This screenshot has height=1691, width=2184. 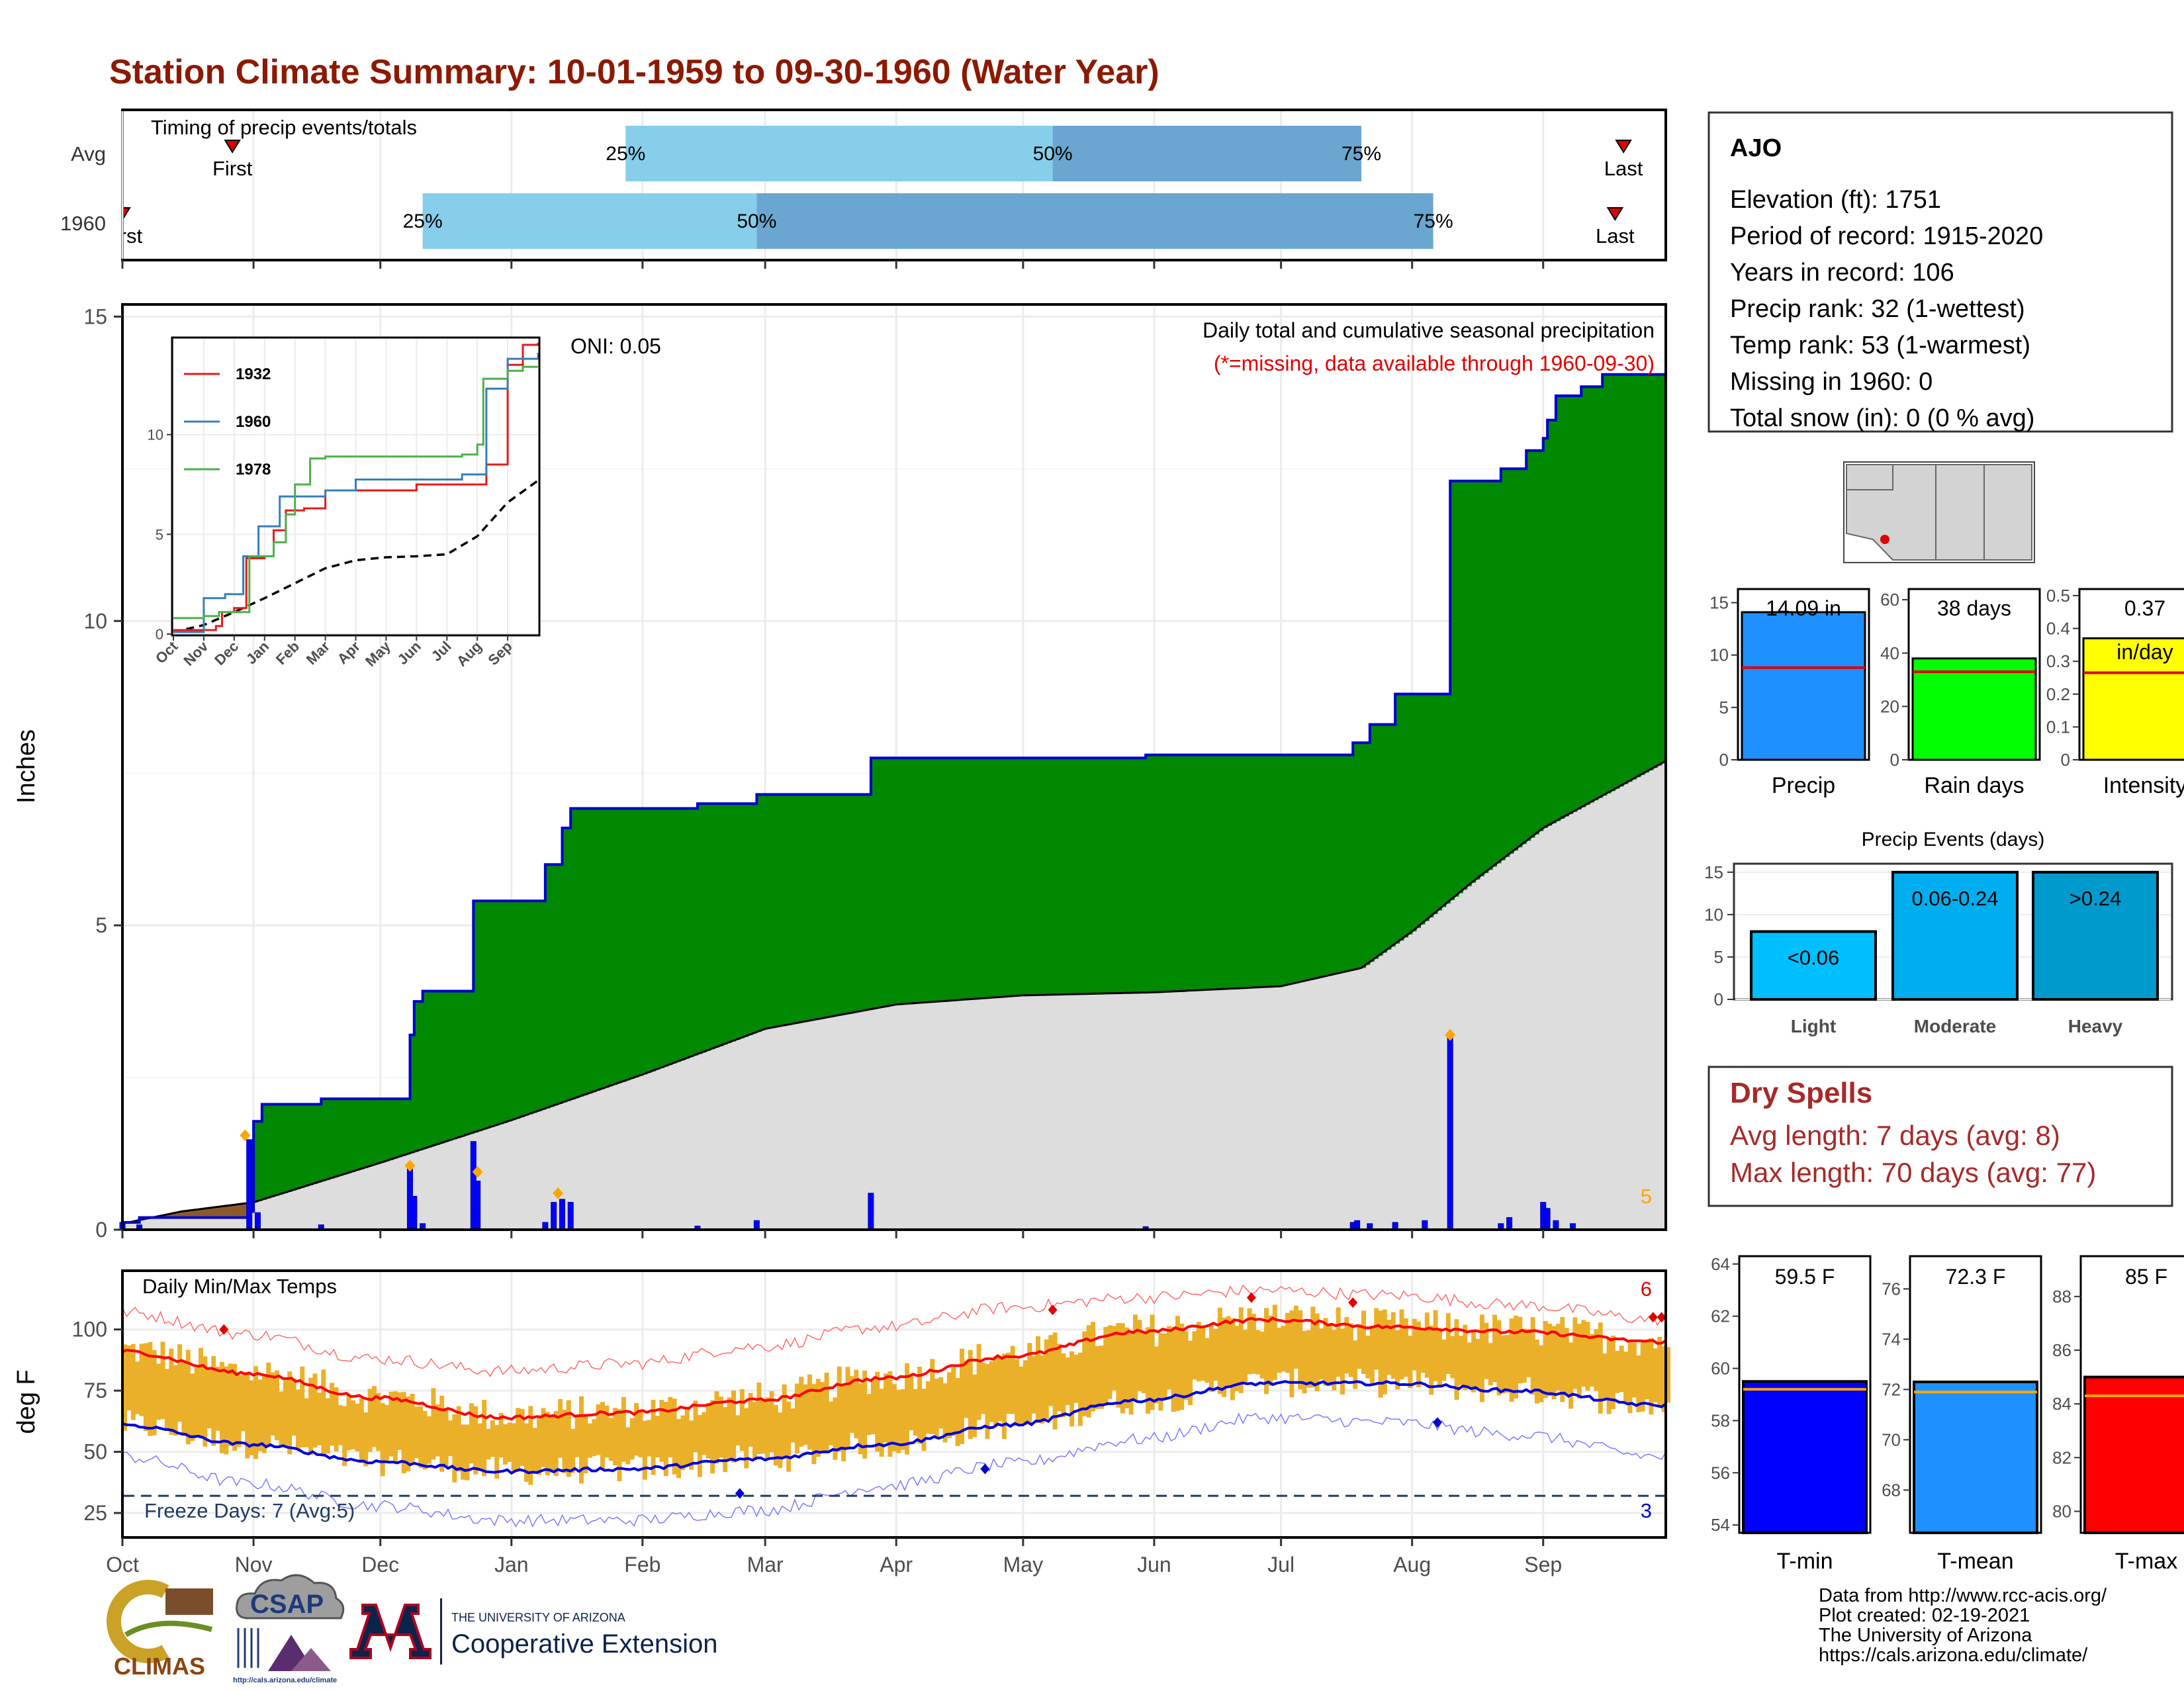 What do you see at coordinates (253, 422) in the screenshot?
I see `inset-legend-label: 1960` at bounding box center [253, 422].